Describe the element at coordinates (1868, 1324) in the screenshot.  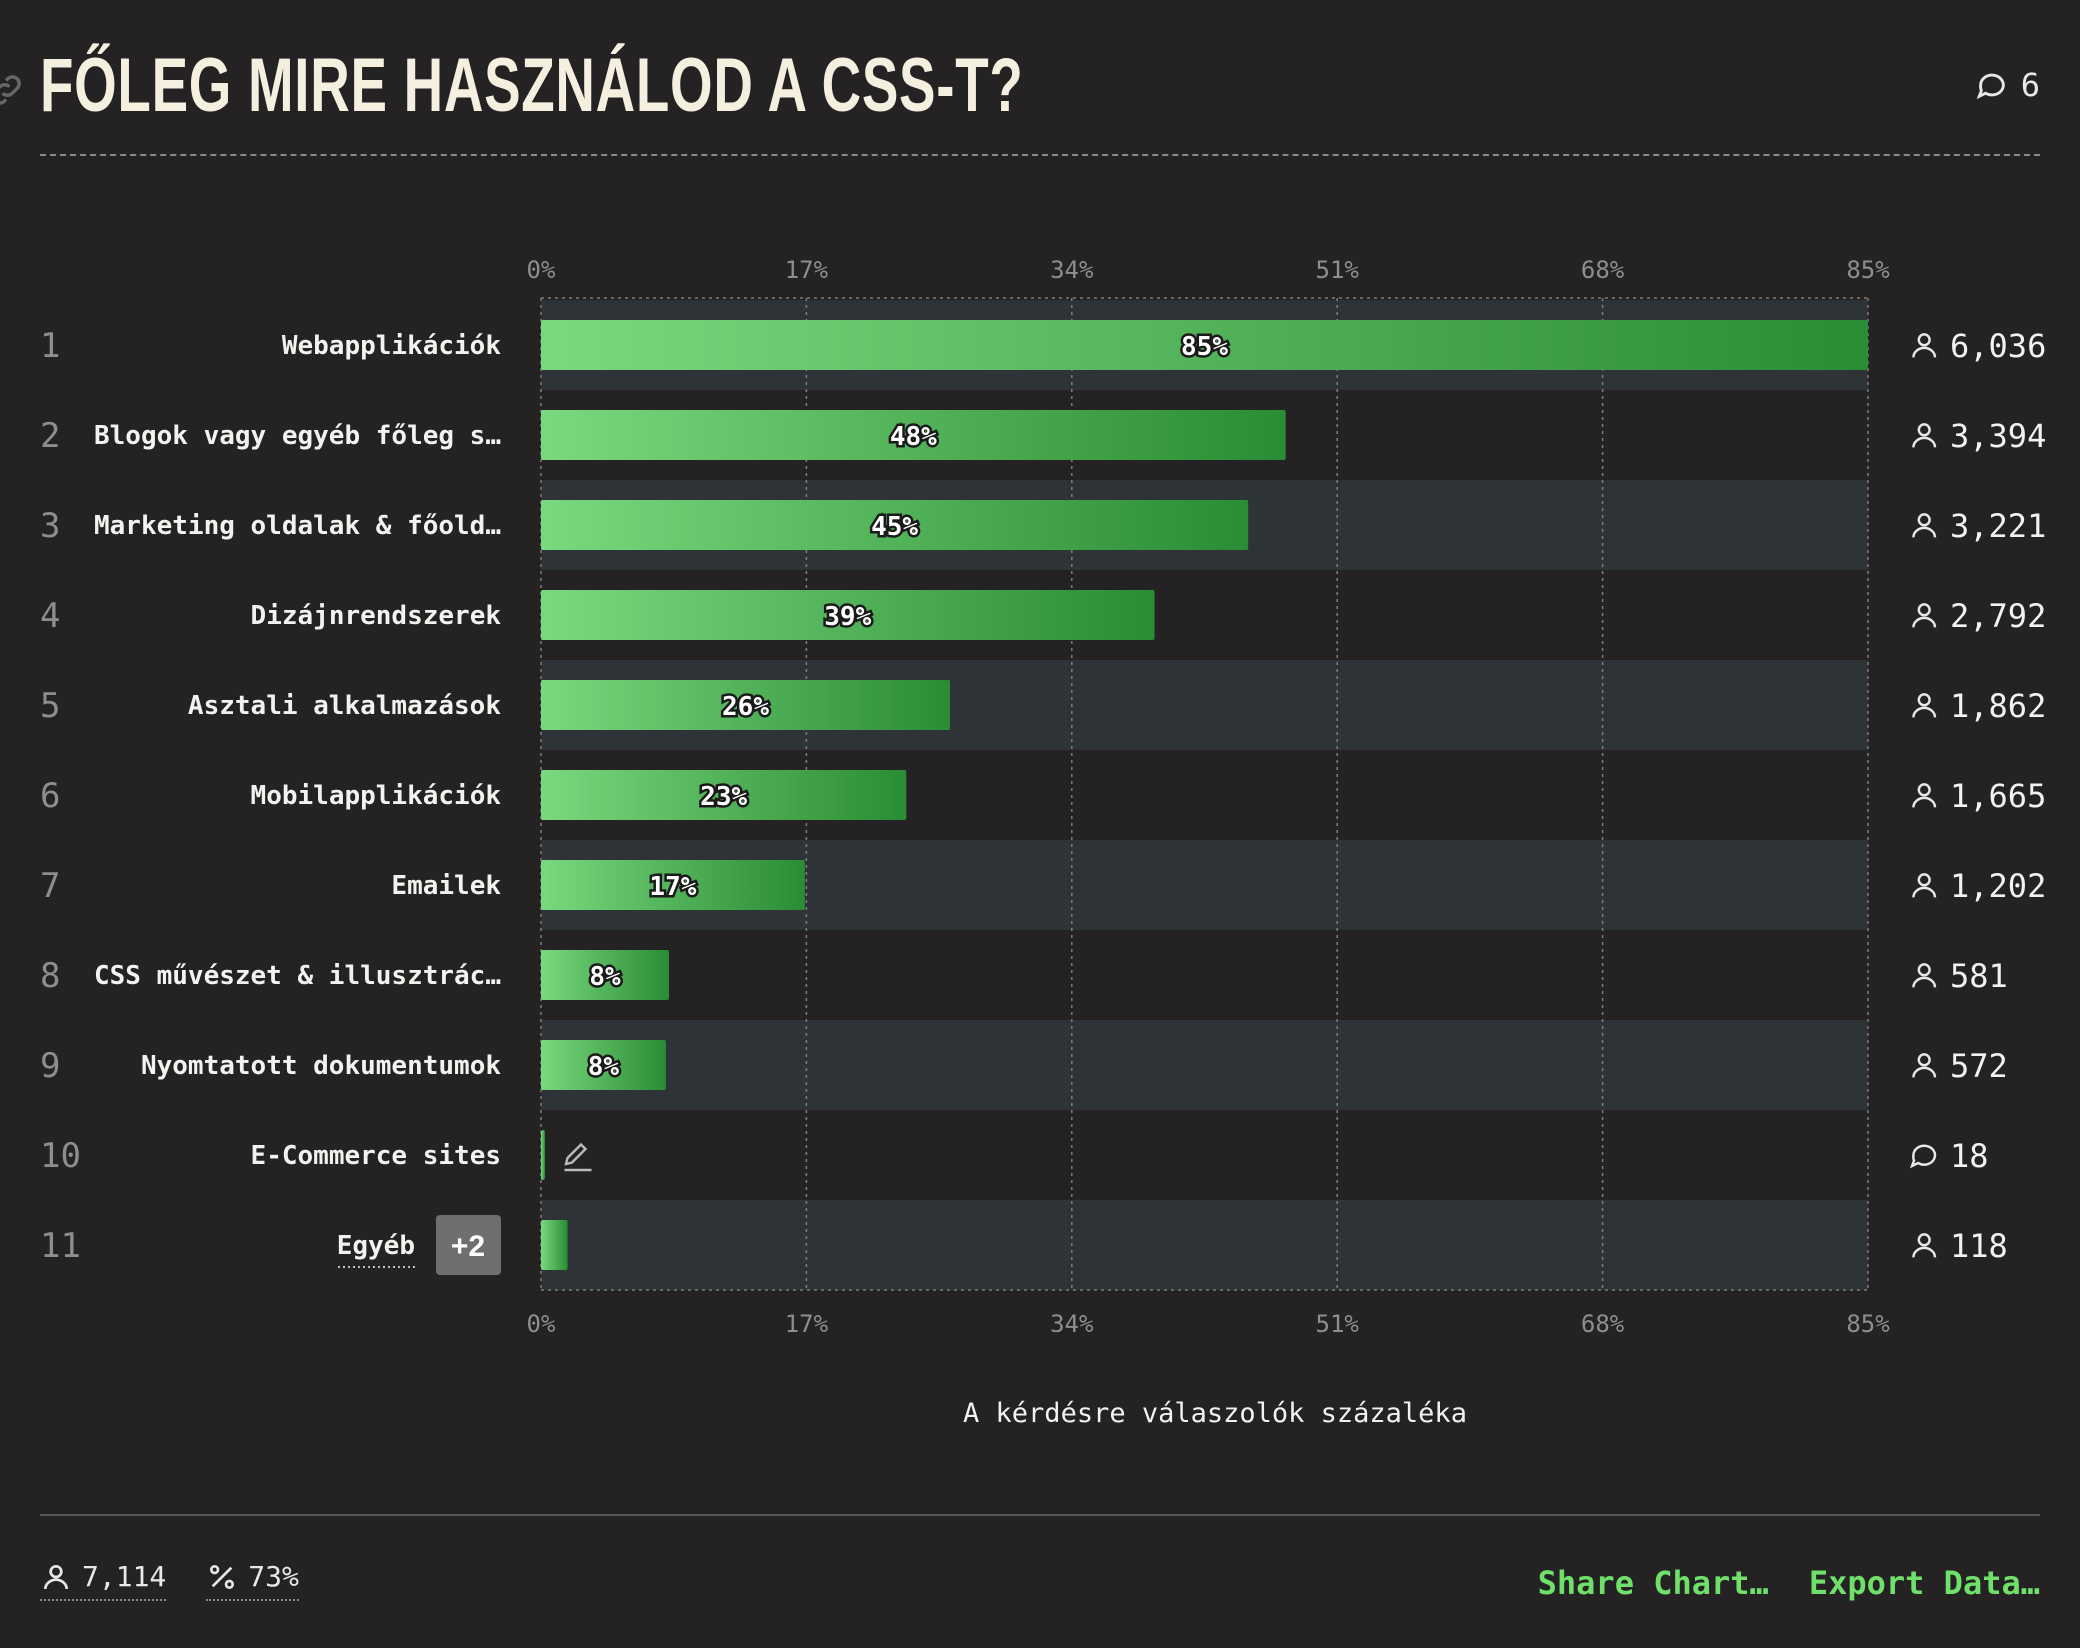
I see `x-tick-label-bottom: 85%` at that location.